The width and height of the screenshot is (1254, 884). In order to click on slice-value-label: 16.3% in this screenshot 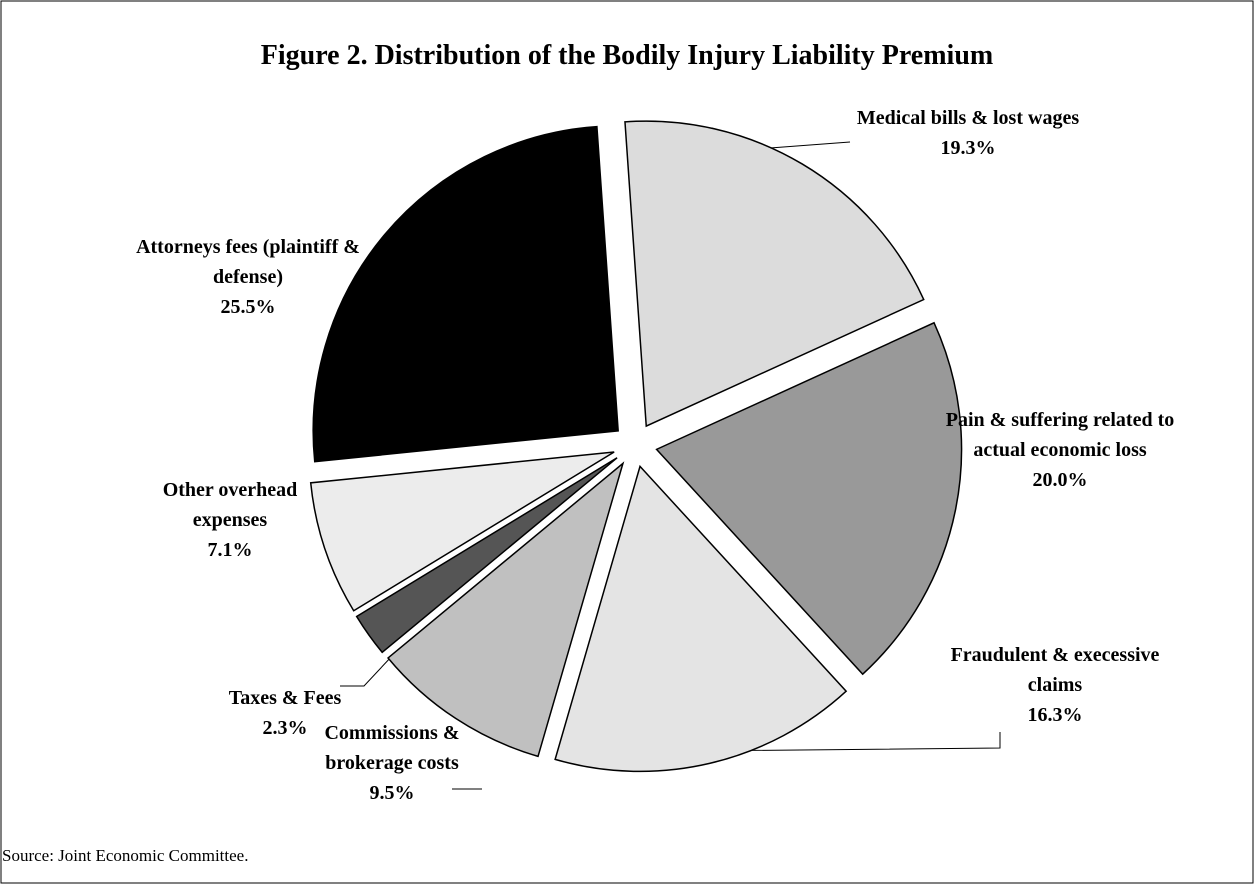, I will do `click(1055, 715)`.